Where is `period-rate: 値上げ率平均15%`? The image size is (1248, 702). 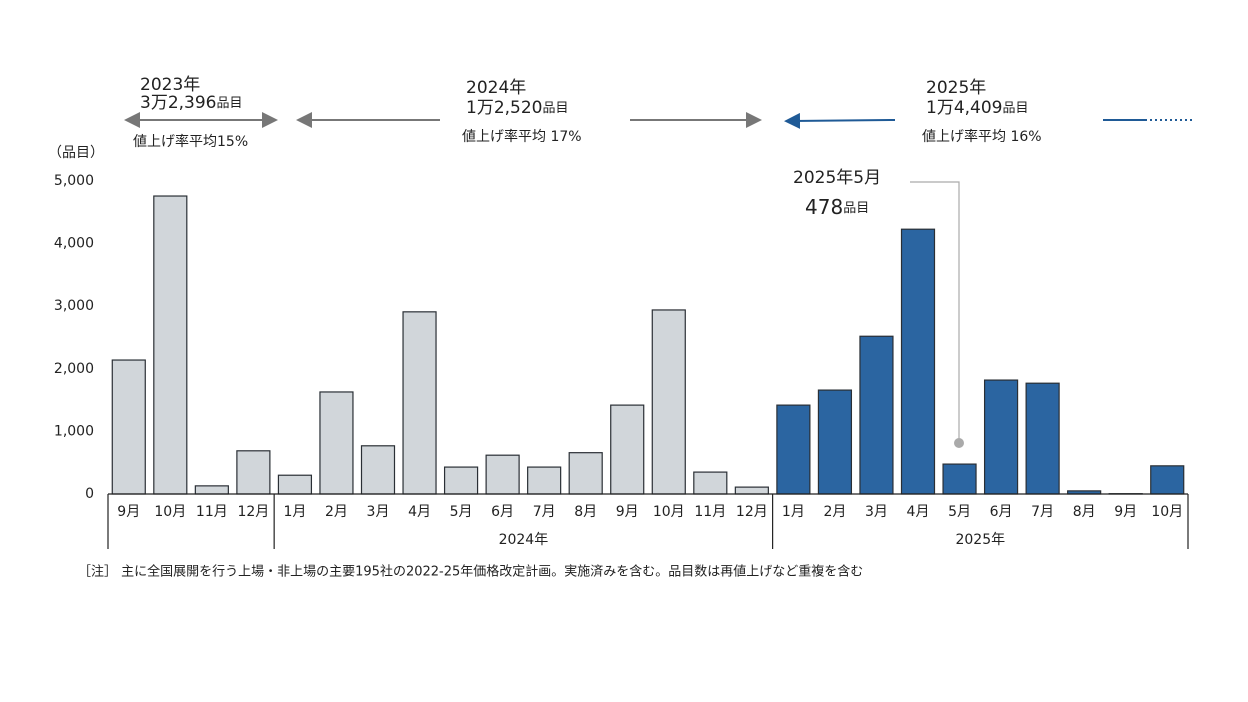 period-rate: 値上げ率平均15% is located at coordinates (190, 141).